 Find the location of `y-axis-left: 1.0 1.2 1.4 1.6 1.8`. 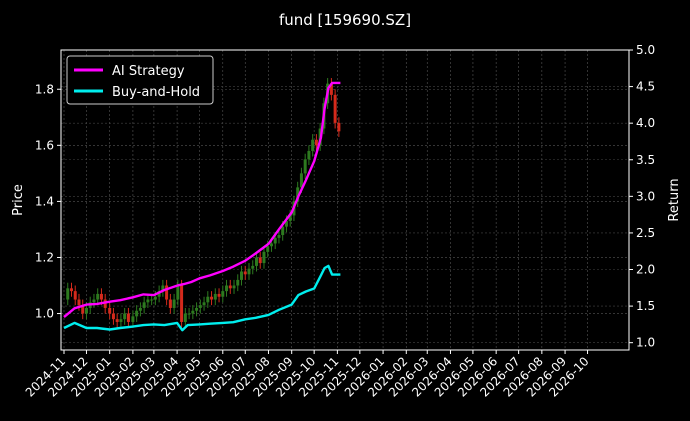

y-axis-left: 1.0 1.2 1.4 1.6 1.8 is located at coordinates (48, 201).